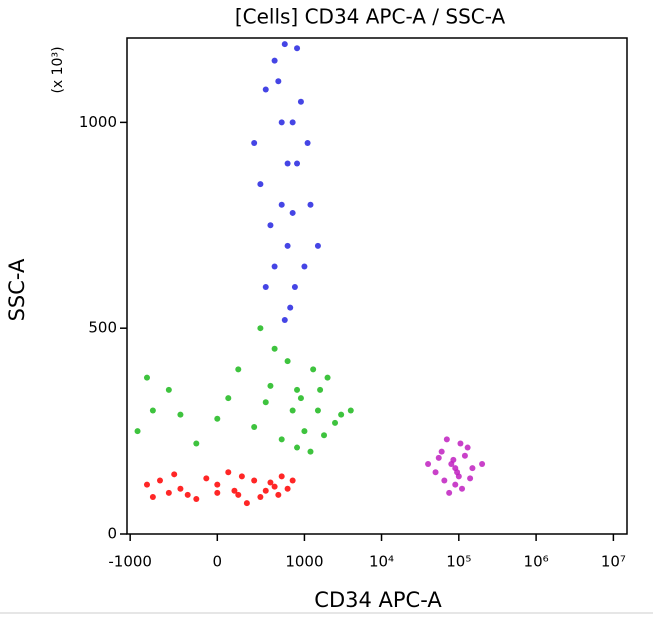 This screenshot has height=617, width=653. Describe the element at coordinates (536, 562) in the screenshot. I see `x-tick-label: 10⁶` at that location.